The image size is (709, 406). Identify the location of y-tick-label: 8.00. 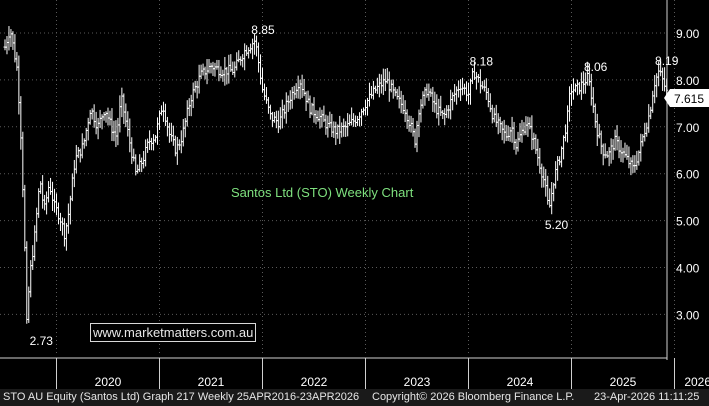
(688, 81).